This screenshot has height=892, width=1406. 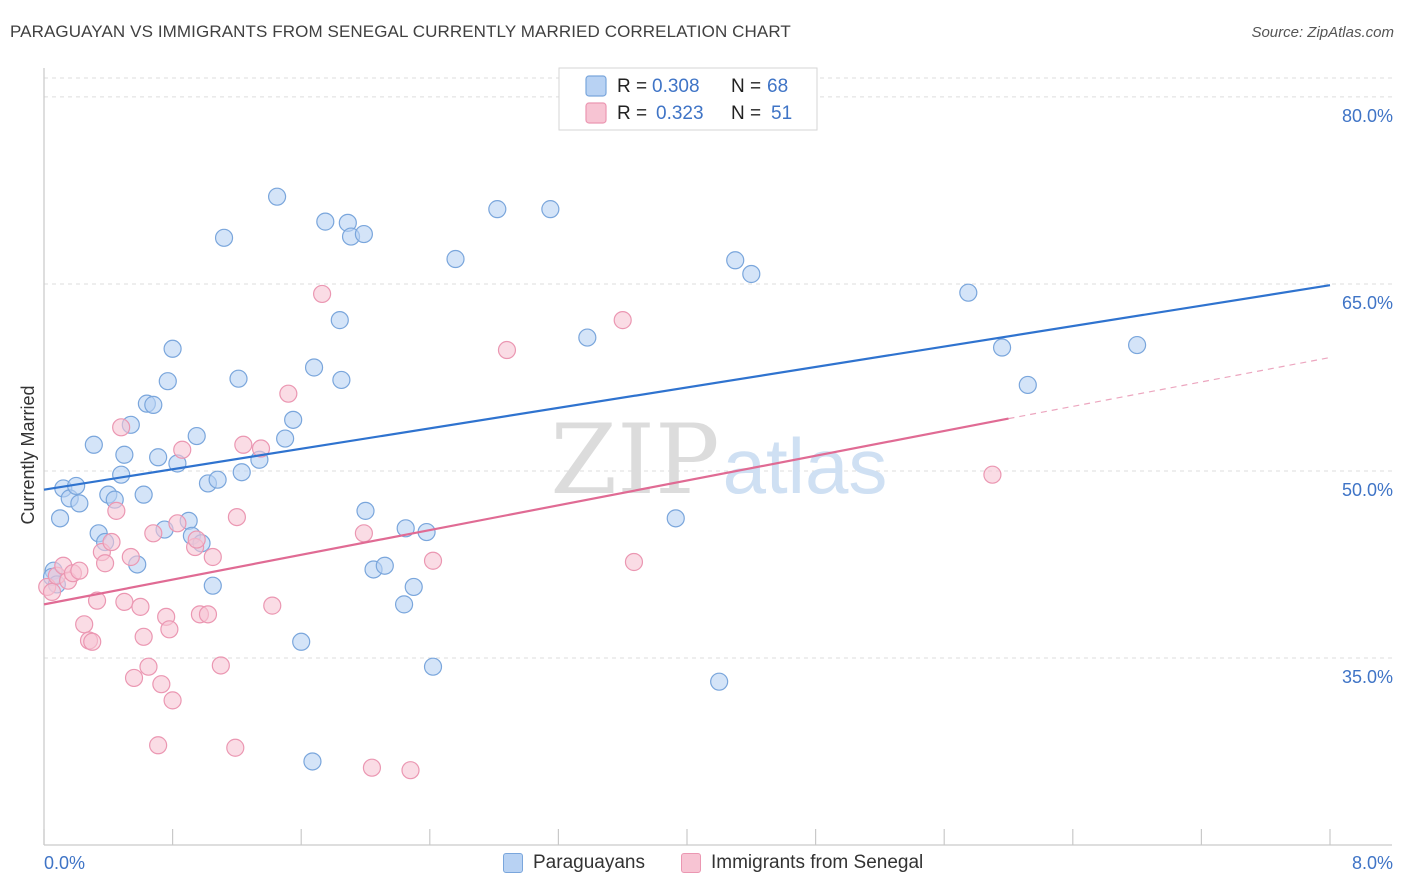 What do you see at coordinates (632, 86) in the screenshot?
I see `legend-r-label-1: R =` at bounding box center [632, 86].